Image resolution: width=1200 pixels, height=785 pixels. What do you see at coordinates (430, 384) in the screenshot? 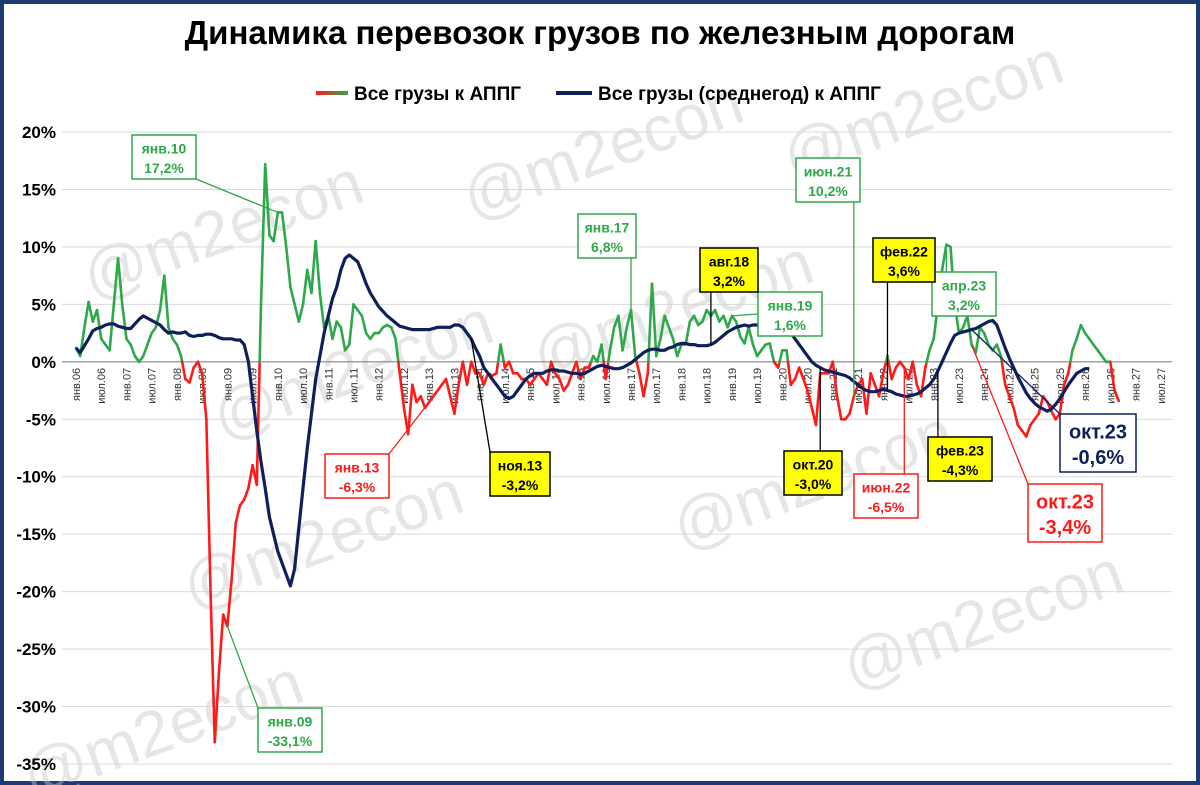
I see `x-tick-label: янв.13` at bounding box center [430, 384].